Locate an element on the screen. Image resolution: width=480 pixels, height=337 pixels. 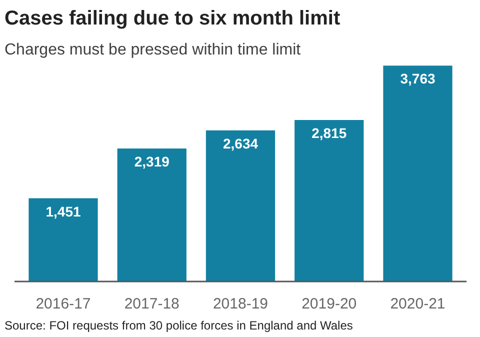
chart-subtitle: Charges must be pressed within time limit is located at coordinates (153, 50).